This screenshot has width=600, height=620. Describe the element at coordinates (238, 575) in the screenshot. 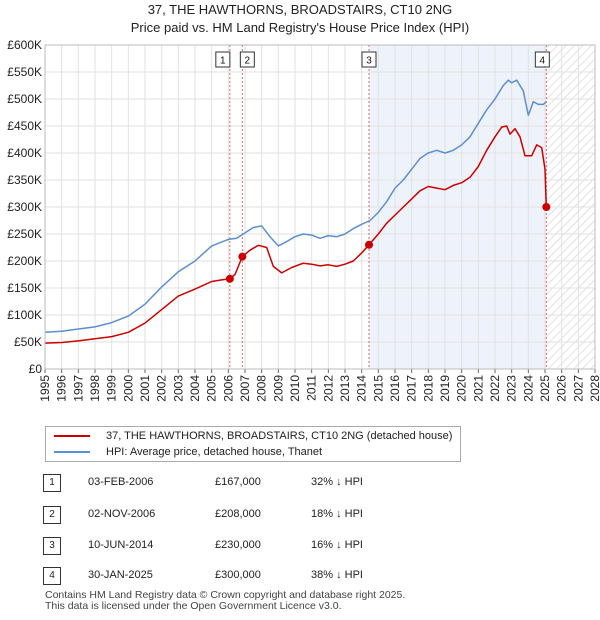

I see `transaction-price: £300,000` at that location.